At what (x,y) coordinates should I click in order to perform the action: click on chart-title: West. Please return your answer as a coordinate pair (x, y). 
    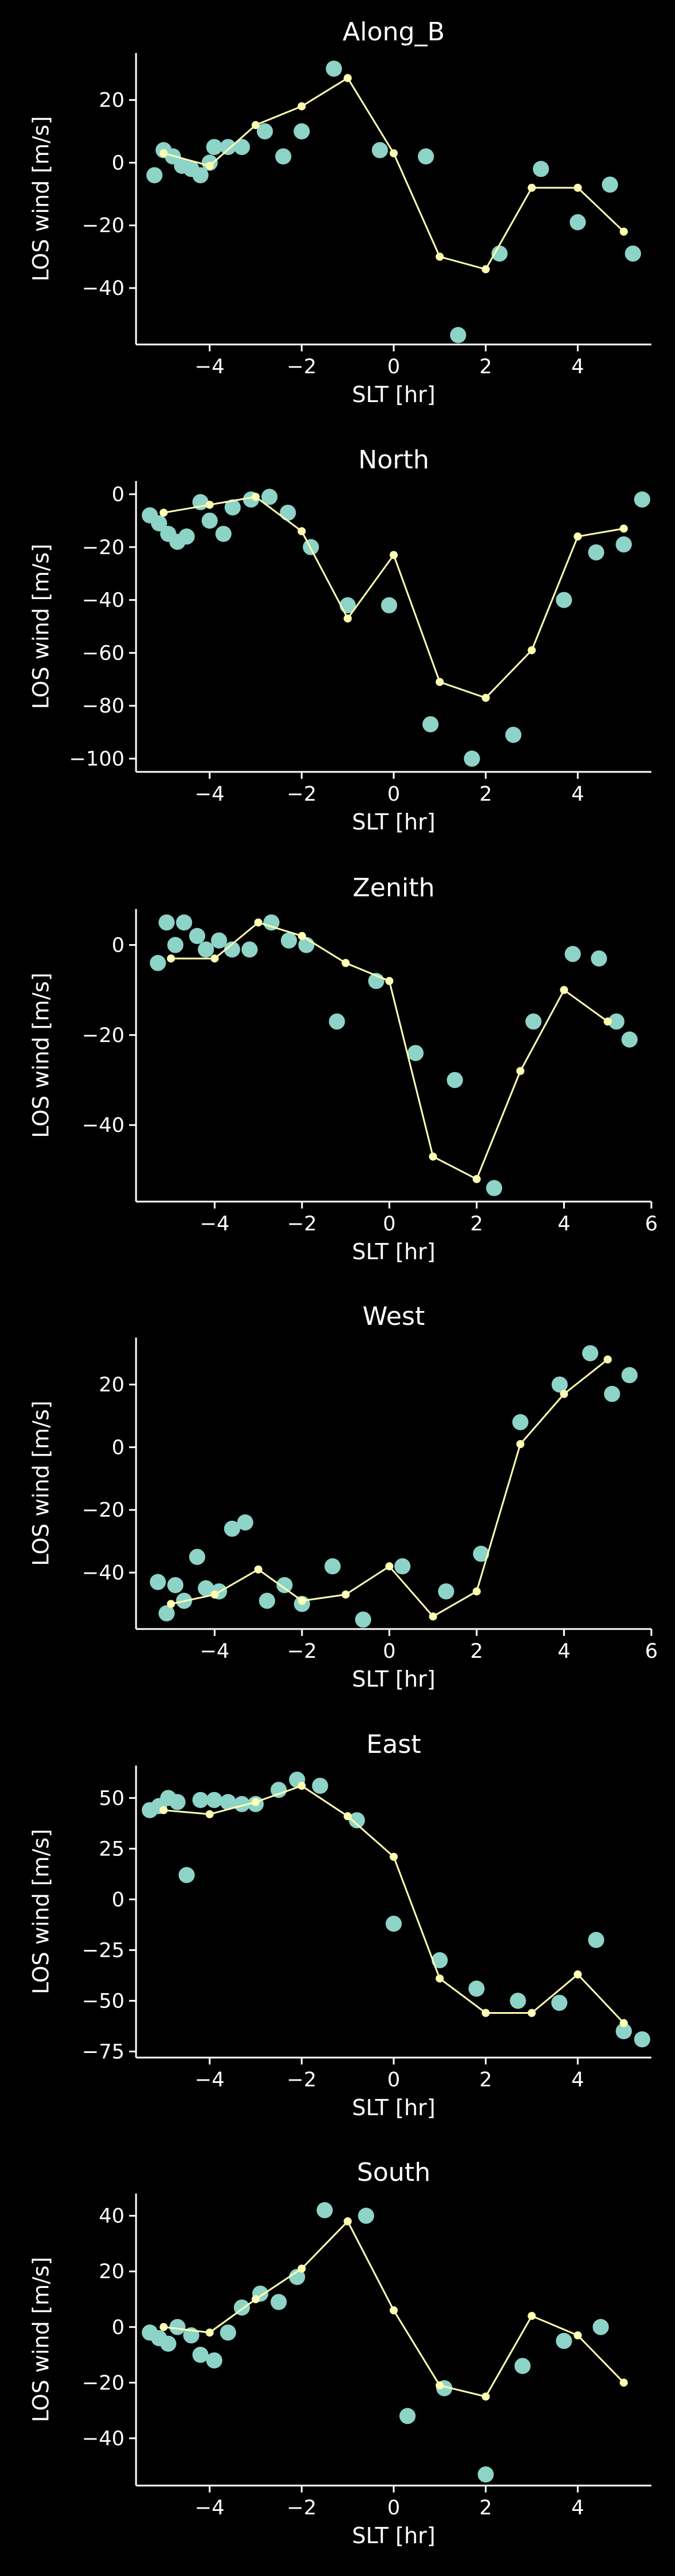
    Looking at the image, I should click on (394, 1316).